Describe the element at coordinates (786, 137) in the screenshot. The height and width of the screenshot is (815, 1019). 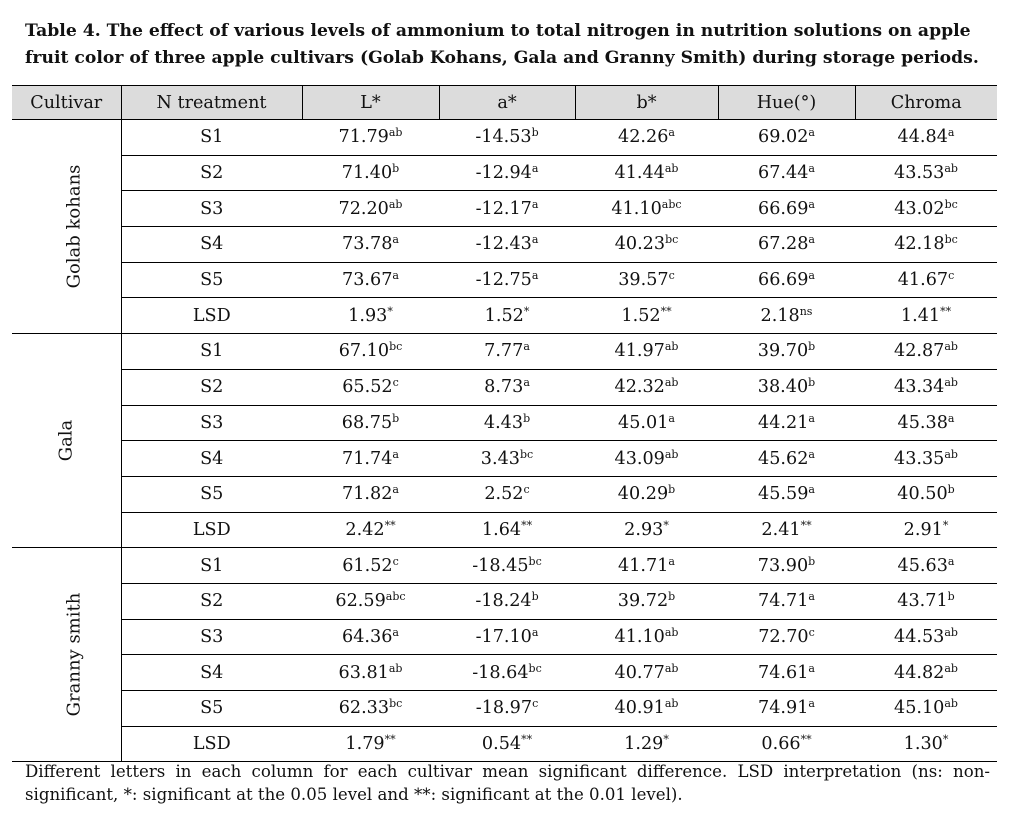
I see `value-cell: 69.02a` at that location.